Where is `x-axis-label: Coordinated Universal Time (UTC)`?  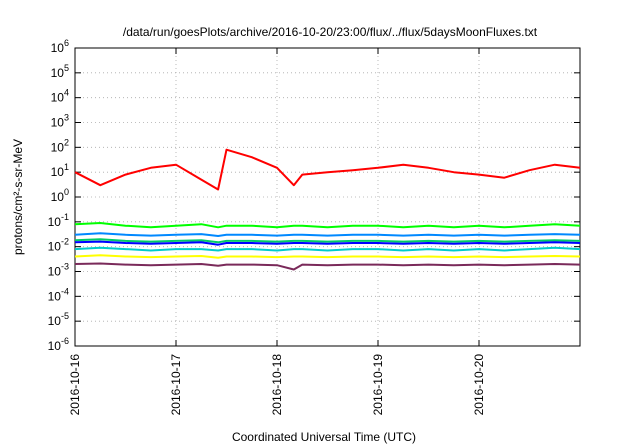 x-axis-label: Coordinated Universal Time (UTC) is located at coordinates (324, 437).